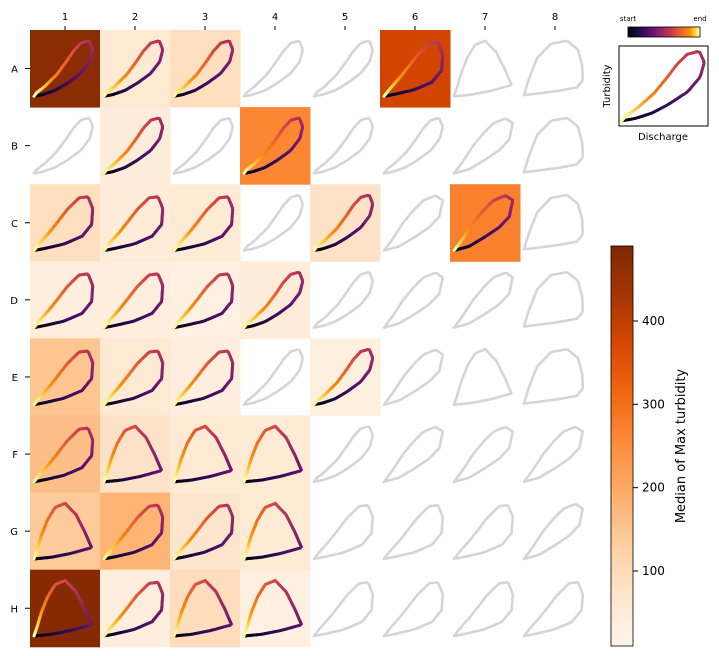 This screenshot has height=656, width=719. What do you see at coordinates (483, 609) in the screenshot?
I see `loop-H7` at bounding box center [483, 609].